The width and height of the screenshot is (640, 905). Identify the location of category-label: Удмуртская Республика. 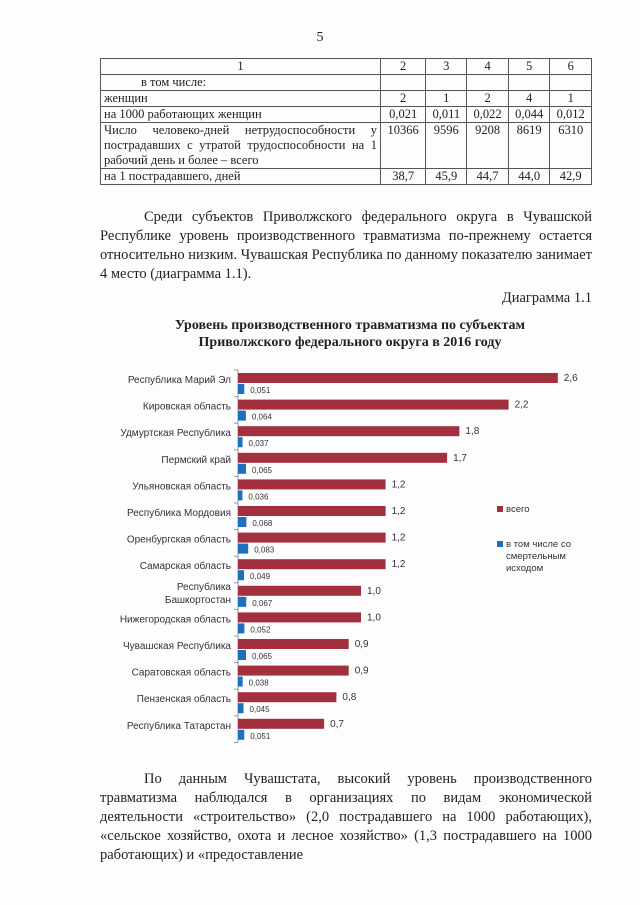
(175, 433).